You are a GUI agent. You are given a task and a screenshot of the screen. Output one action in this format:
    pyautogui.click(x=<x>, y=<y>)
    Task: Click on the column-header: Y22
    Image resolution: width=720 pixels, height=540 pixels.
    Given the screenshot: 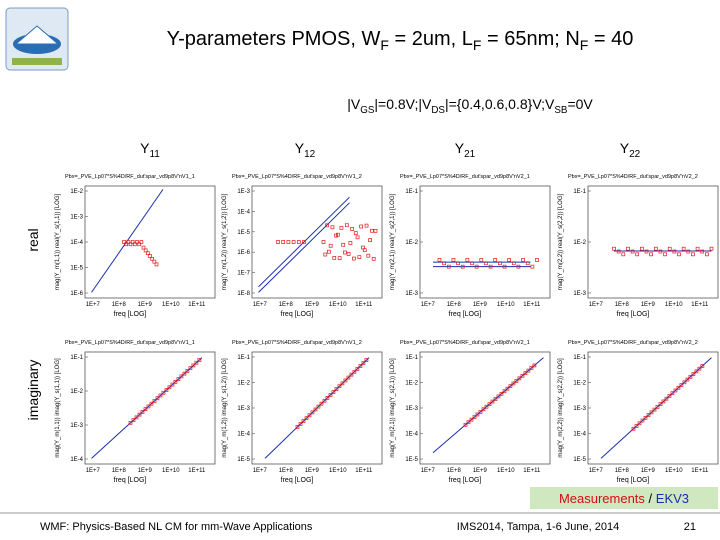 What is the action you would take?
    pyautogui.click(x=630, y=150)
    